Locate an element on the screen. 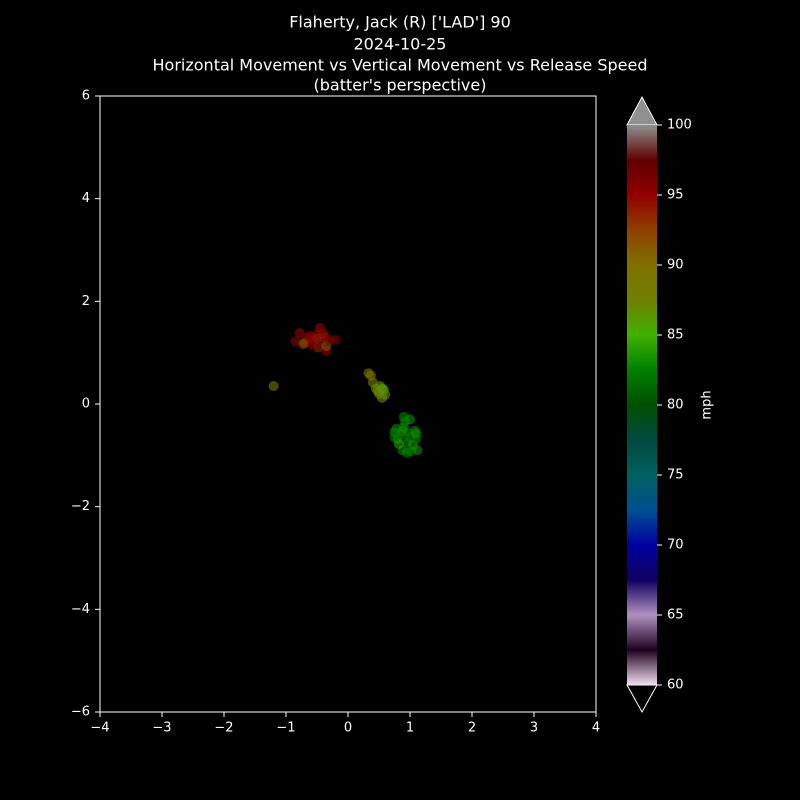 The image size is (800, 800). colorbar-tick-label: 85 is located at coordinates (675, 335).